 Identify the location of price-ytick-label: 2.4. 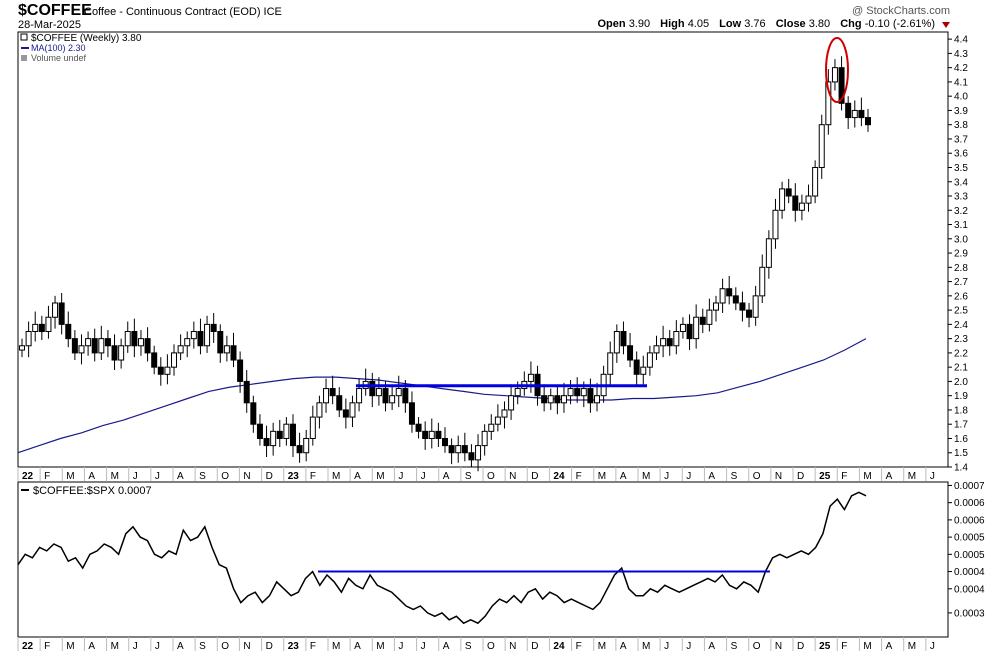
(961, 325).